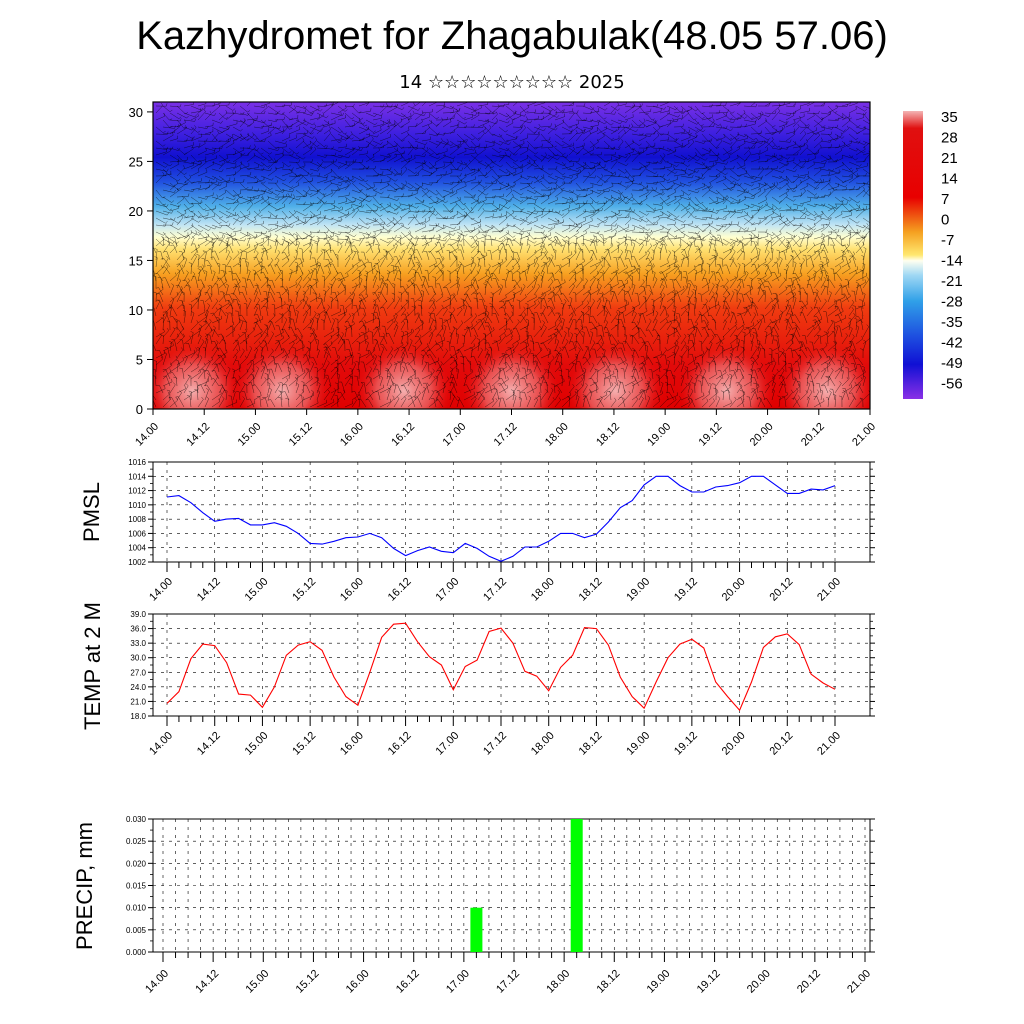 Image resolution: width=1024 pixels, height=1024 pixels. I want to click on temp-y-tick-label: 18.0, so click(138, 716).